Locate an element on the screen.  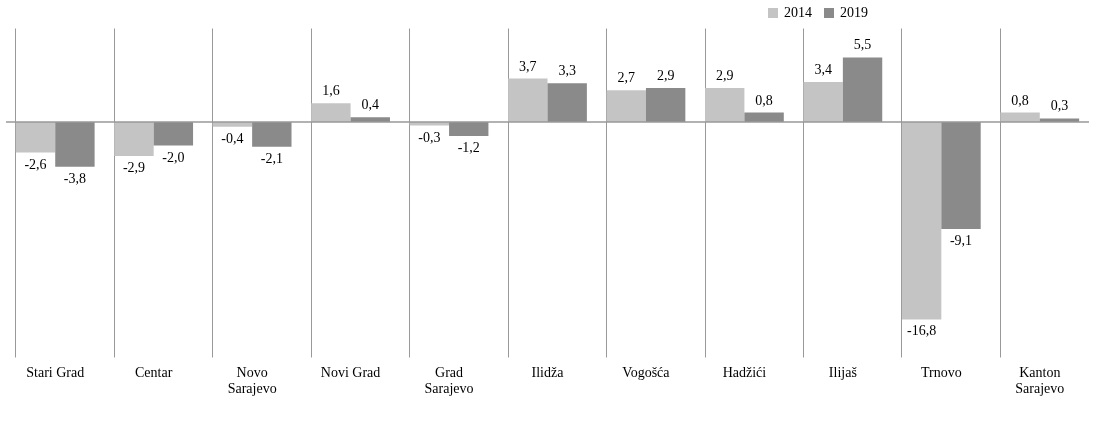
x-tick-label: Novo Sarajevo is located at coordinates (252, 380).